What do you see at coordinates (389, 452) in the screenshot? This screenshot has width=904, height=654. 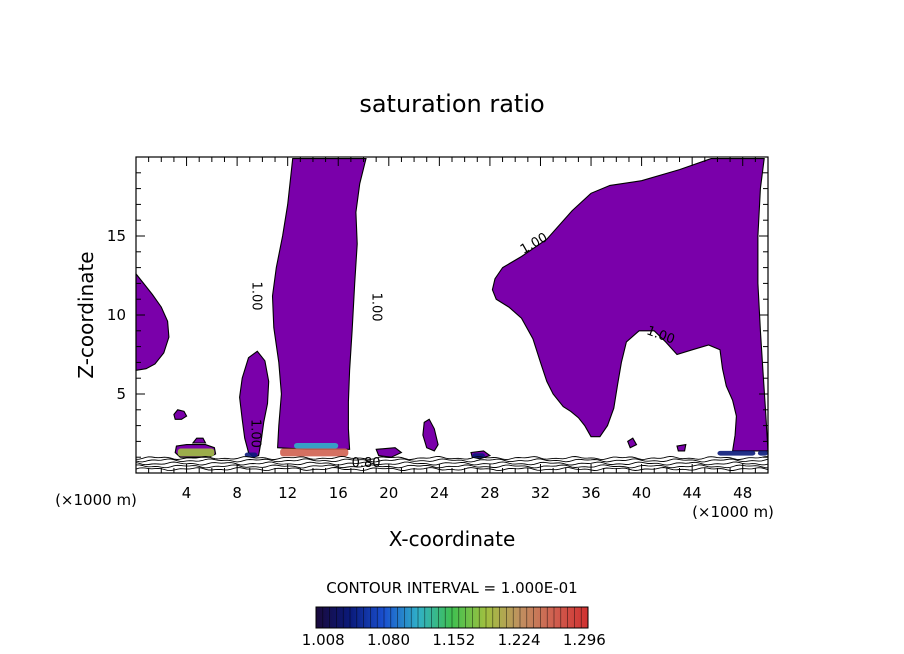 I see `region-blob-x20` at bounding box center [389, 452].